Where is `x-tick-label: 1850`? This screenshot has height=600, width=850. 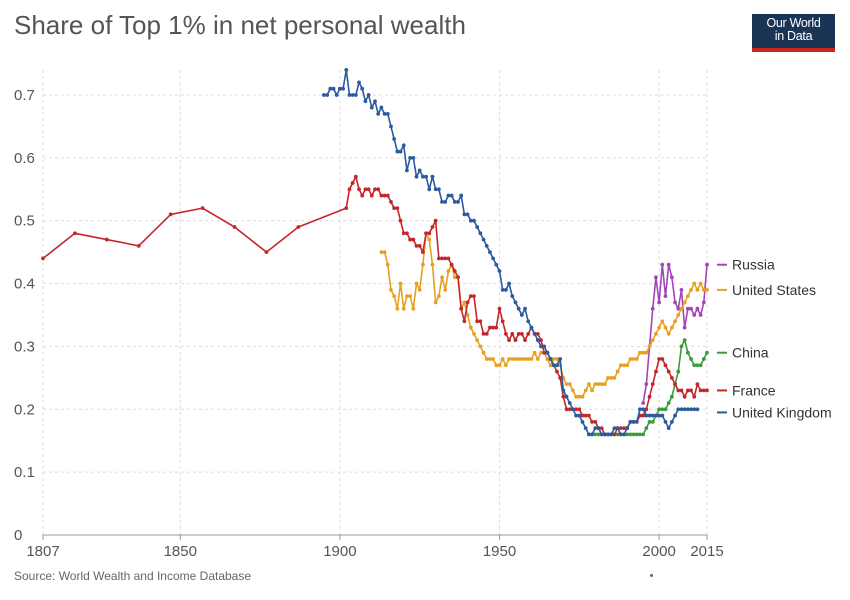 x-tick-label: 1850 is located at coordinates (180, 551).